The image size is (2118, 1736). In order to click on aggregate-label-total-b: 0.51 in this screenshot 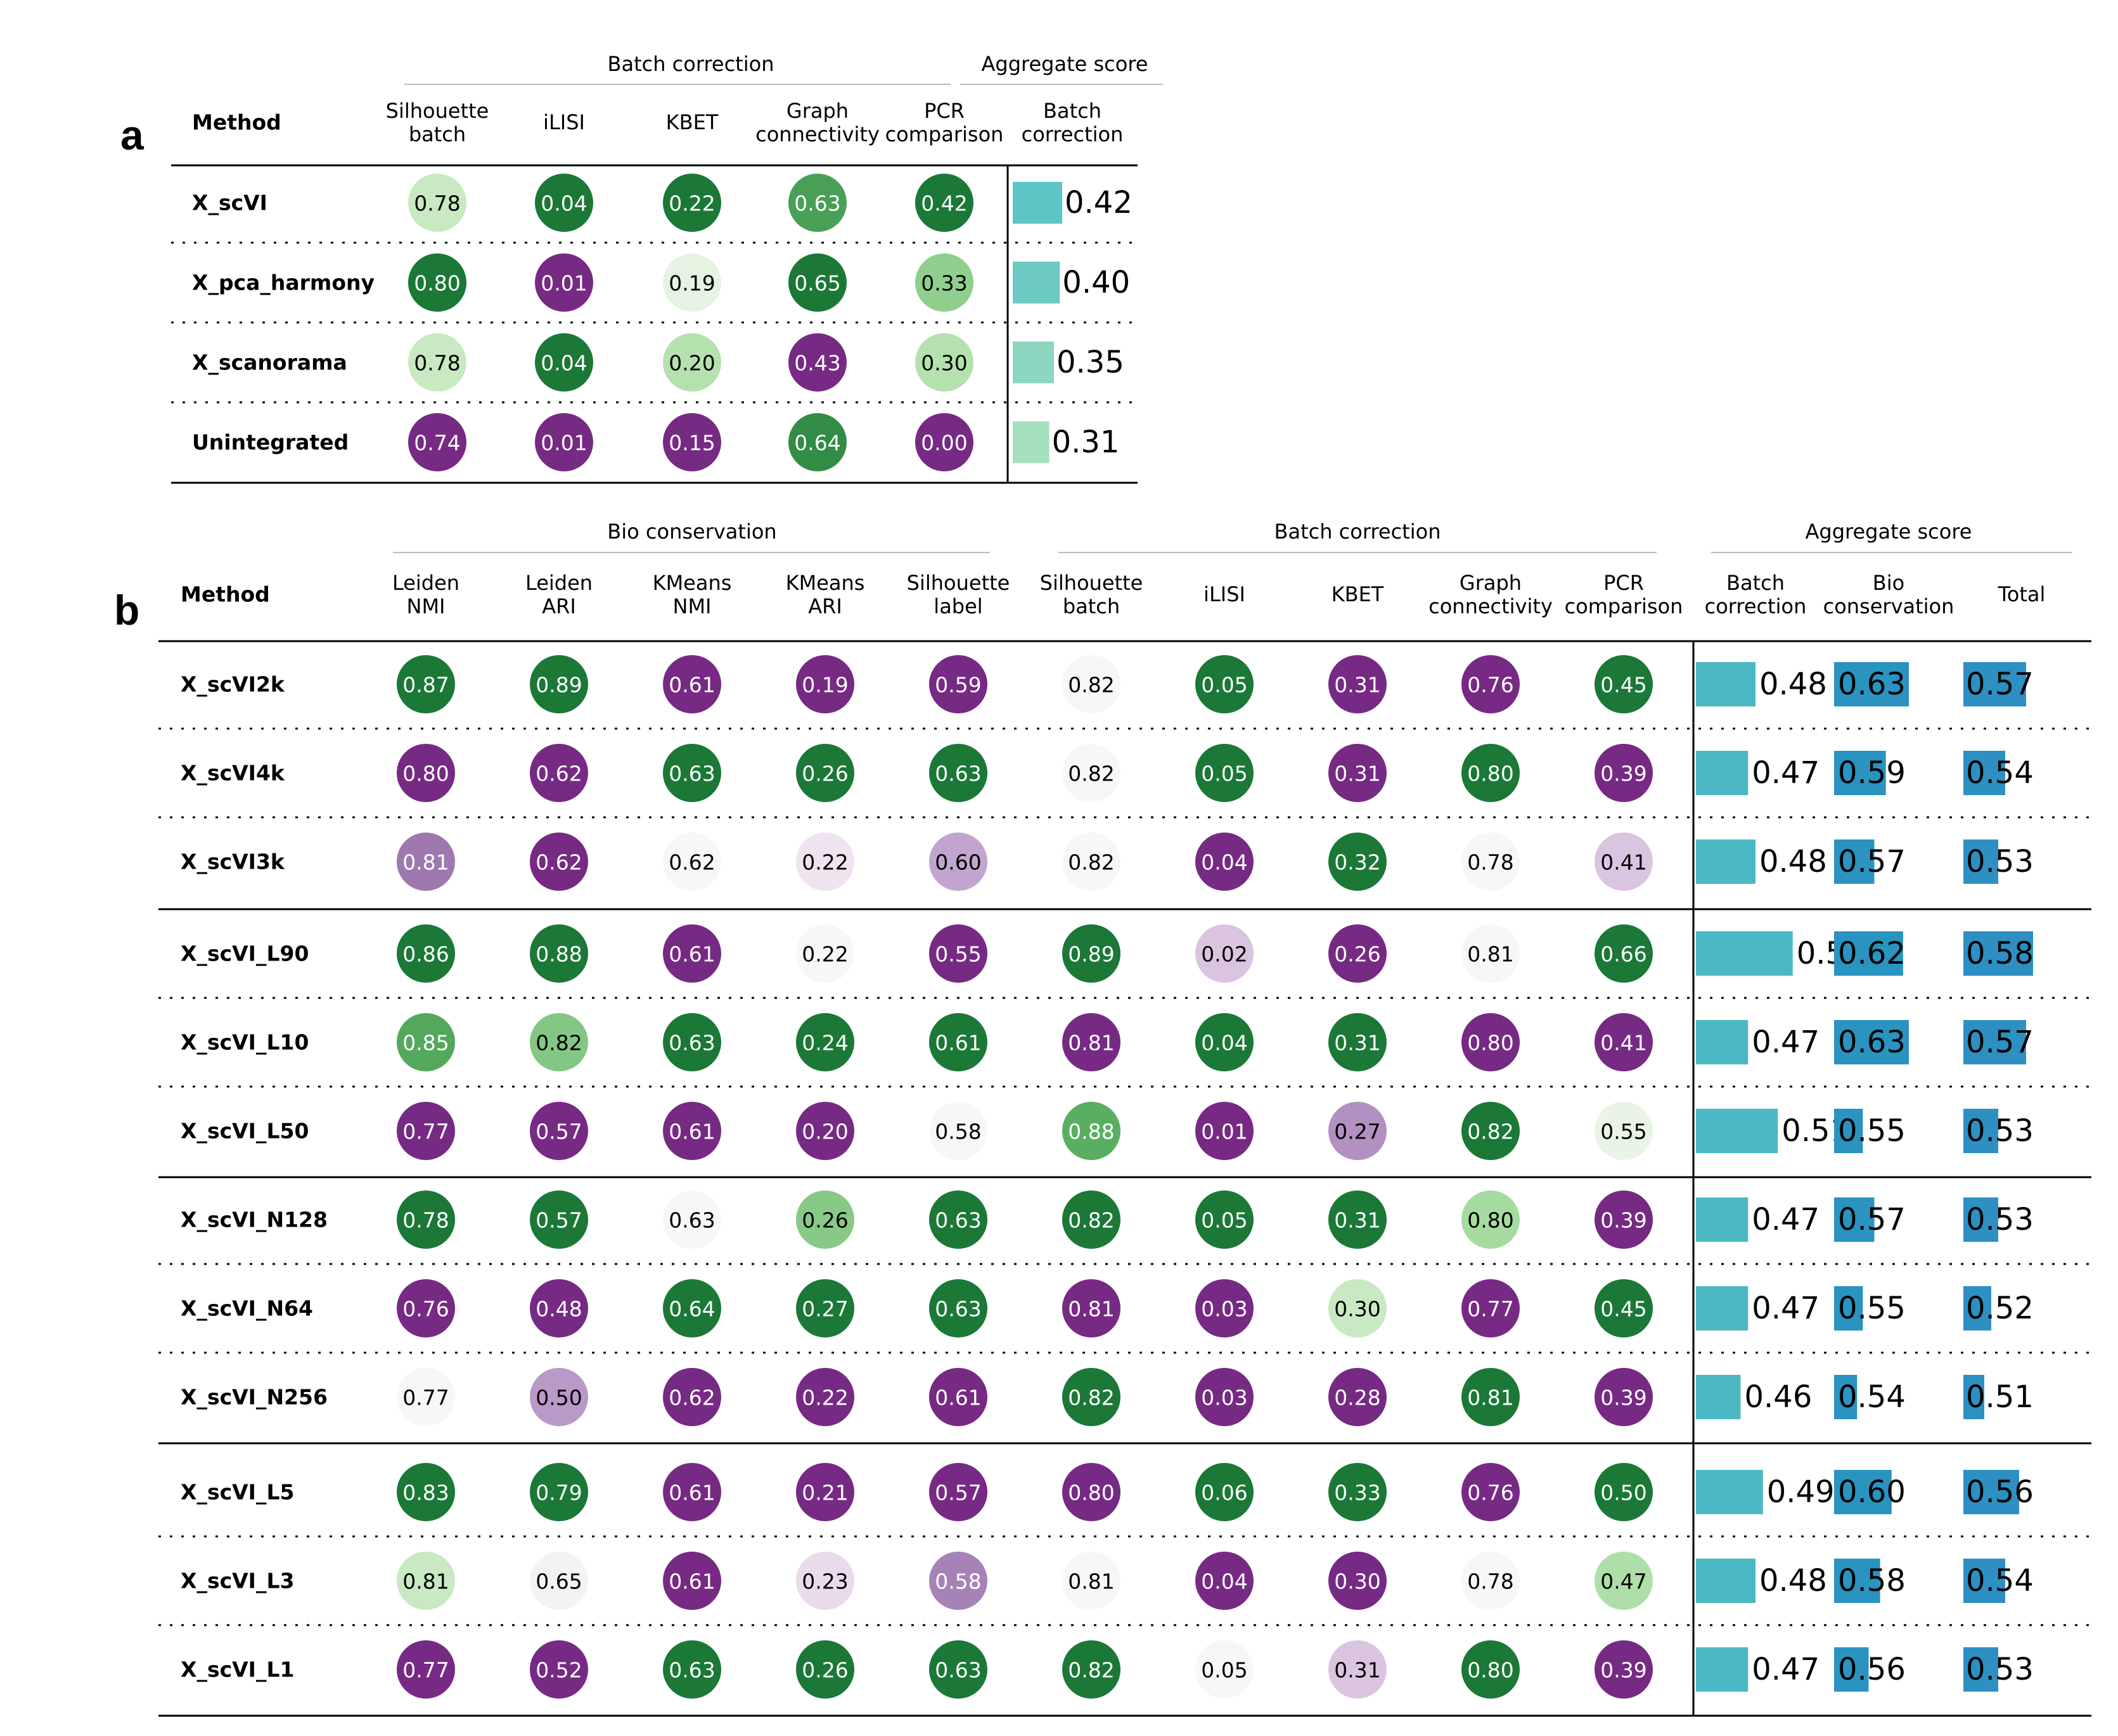, I will do `click(2000, 1397)`.